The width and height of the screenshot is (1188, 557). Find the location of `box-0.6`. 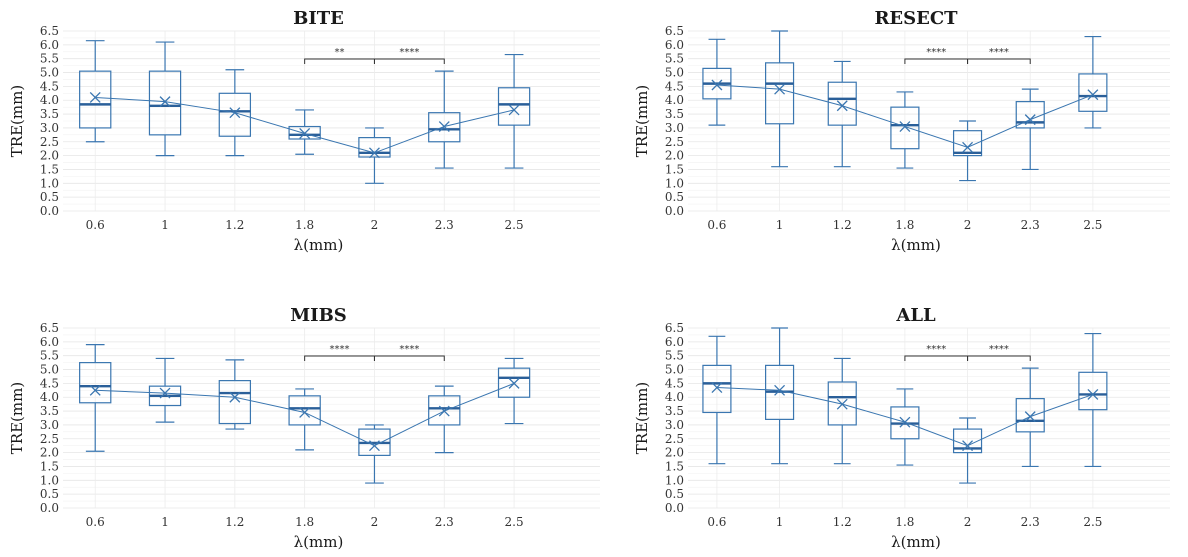

box-0.6 is located at coordinates (717, 82).